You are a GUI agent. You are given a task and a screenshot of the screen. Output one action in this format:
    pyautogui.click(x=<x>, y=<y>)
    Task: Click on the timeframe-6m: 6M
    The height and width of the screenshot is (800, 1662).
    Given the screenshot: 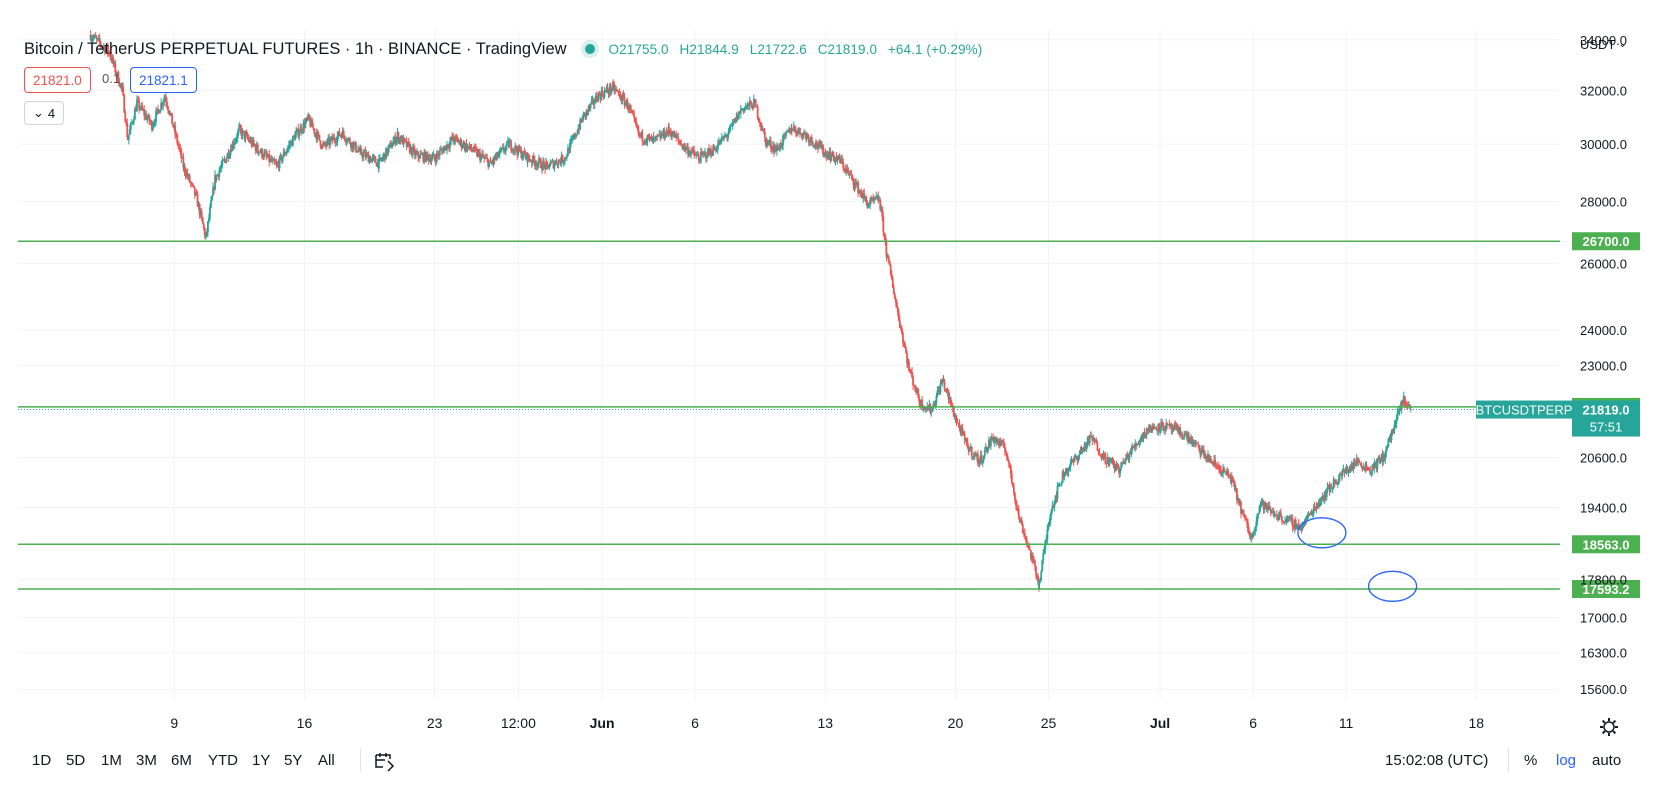 What is the action you would take?
    pyautogui.click(x=181, y=760)
    